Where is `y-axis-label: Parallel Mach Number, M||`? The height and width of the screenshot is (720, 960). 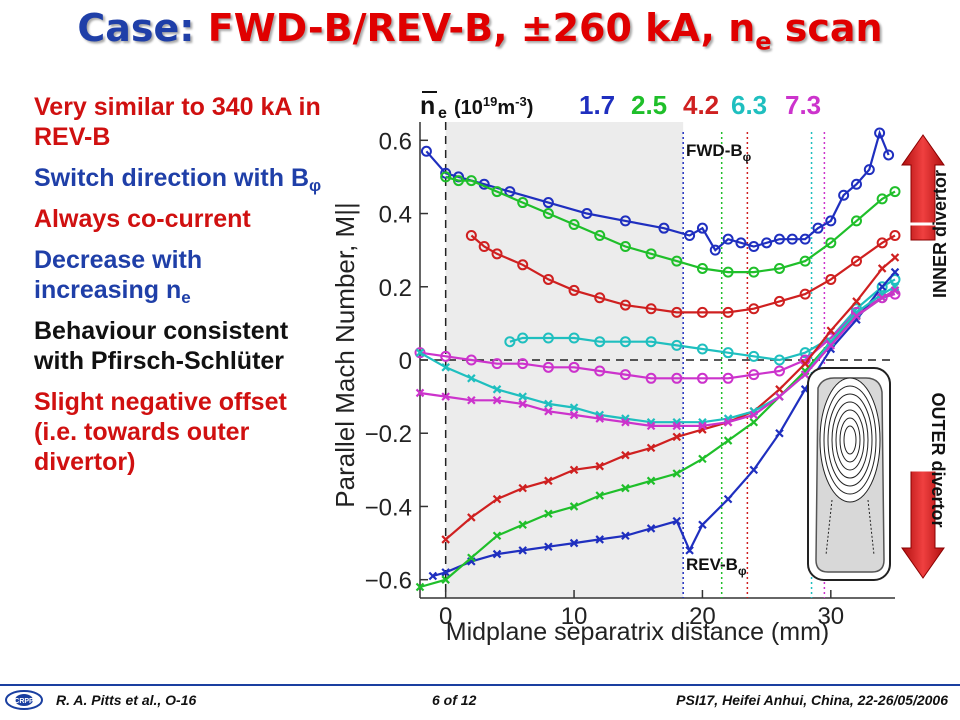
y-axis-label: Parallel Mach Number, M|| is located at coordinates (345, 354).